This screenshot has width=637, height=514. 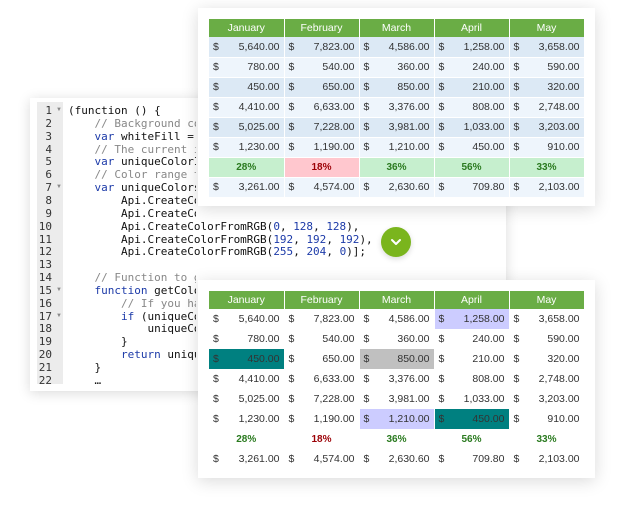 I want to click on cell-value: 910.00, so click(x=563, y=419).